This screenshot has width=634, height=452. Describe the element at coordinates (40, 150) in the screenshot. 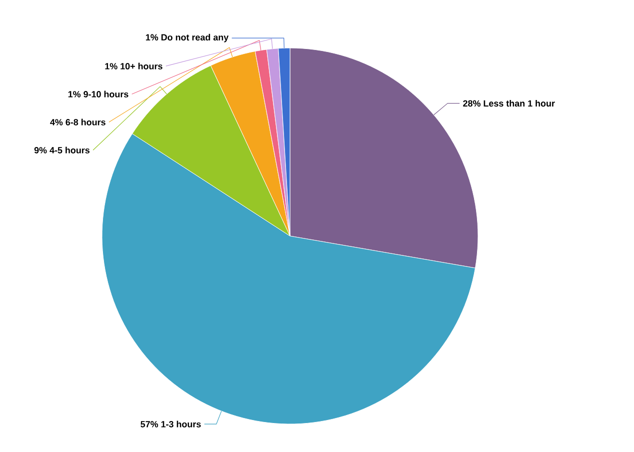

I see `data-label: 9%` at that location.